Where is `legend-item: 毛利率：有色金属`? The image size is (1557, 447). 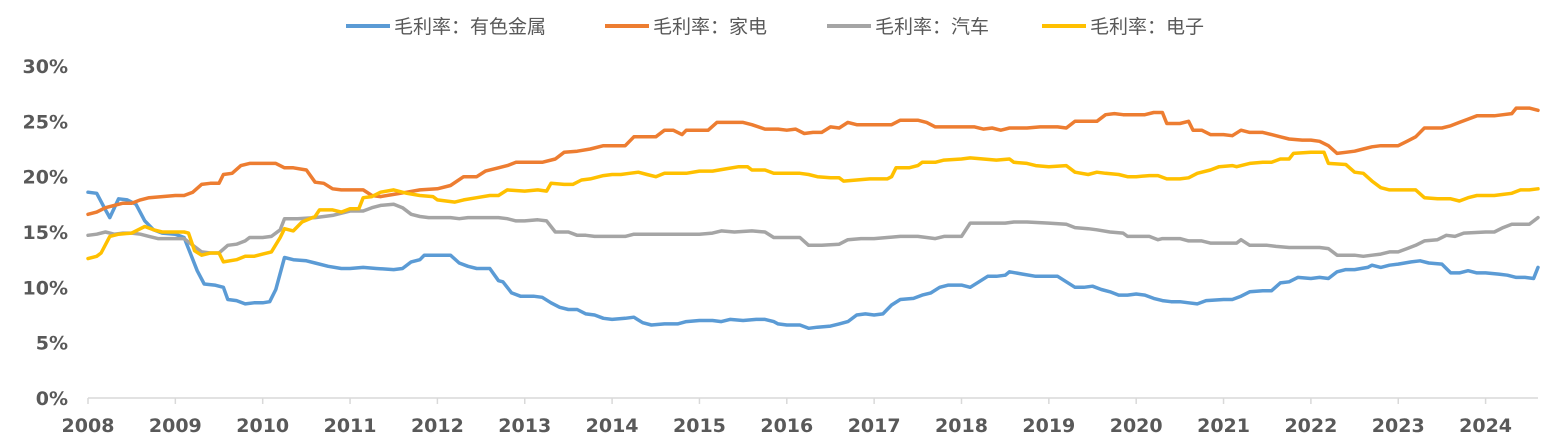 legend-item: 毛利率：有色金属 is located at coordinates (446, 27).